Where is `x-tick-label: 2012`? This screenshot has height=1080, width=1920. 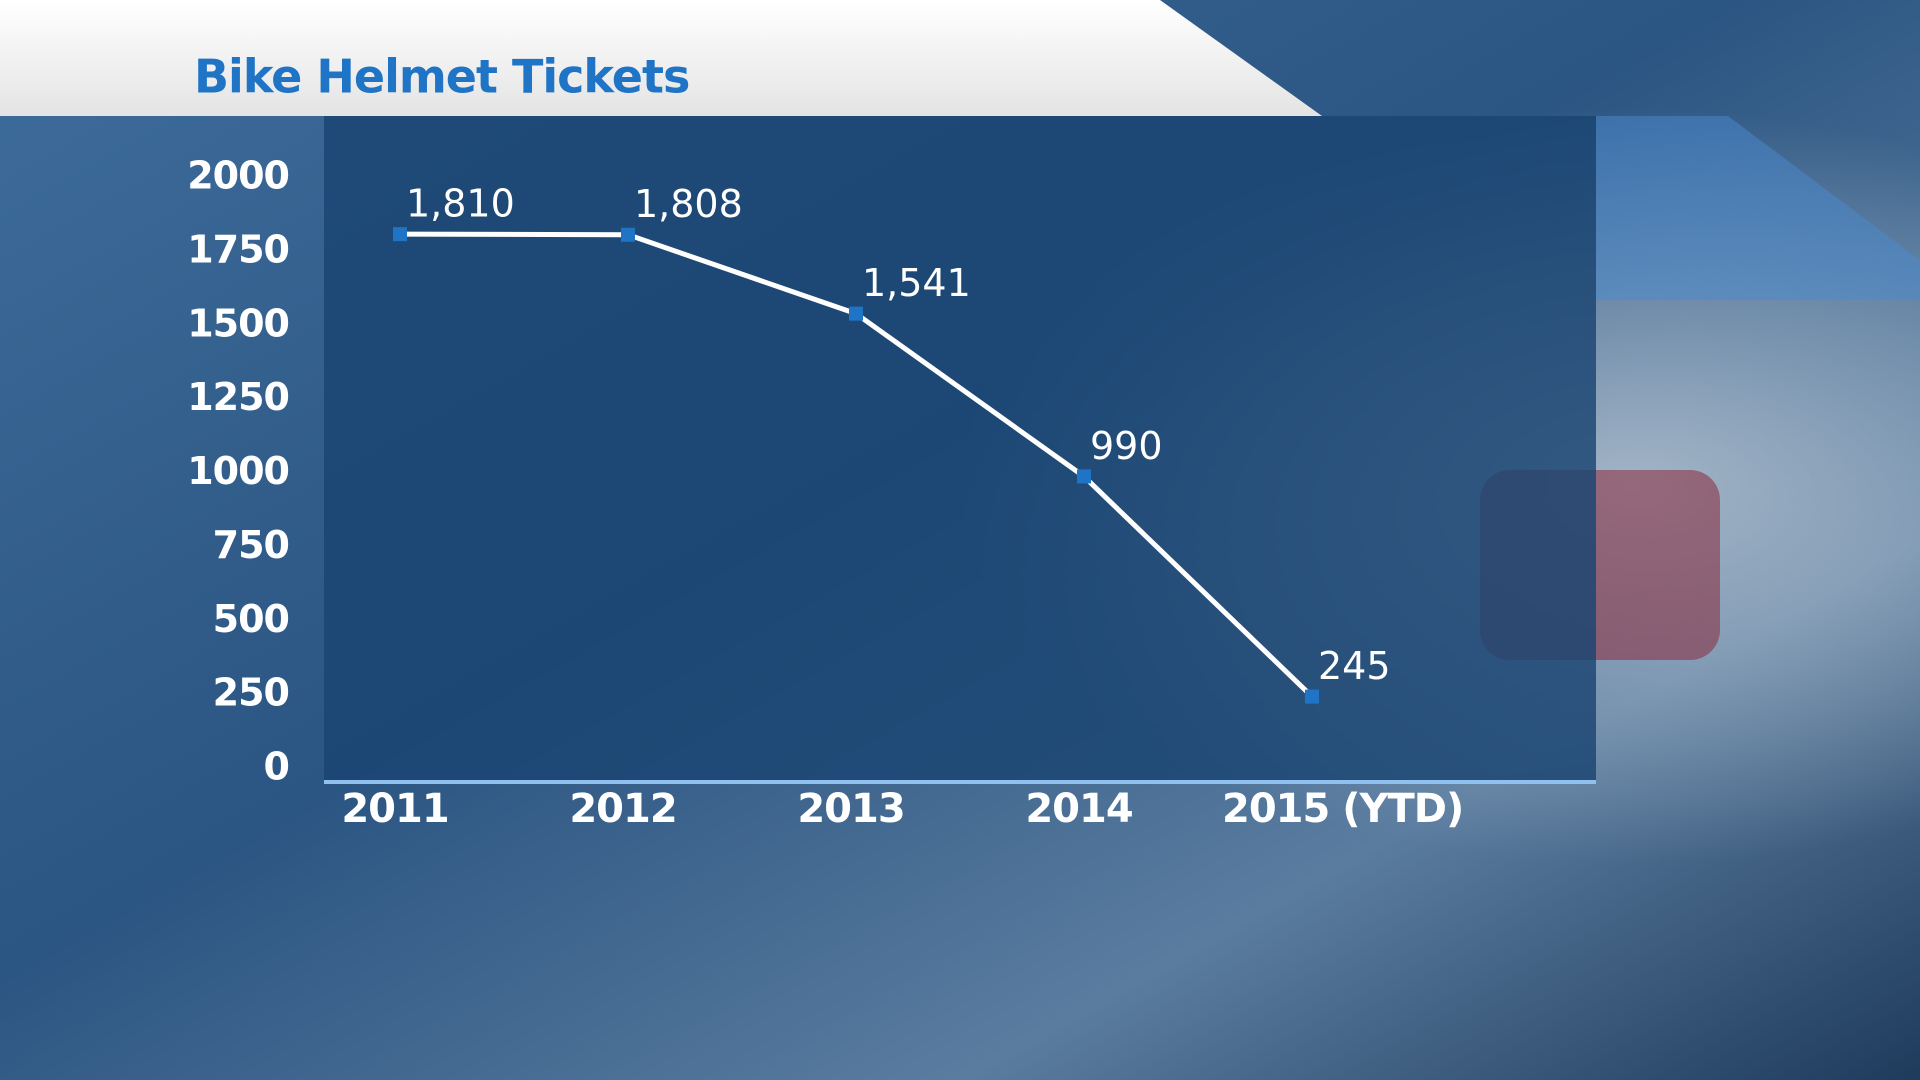
x-tick-label: 2012 is located at coordinates (622, 809).